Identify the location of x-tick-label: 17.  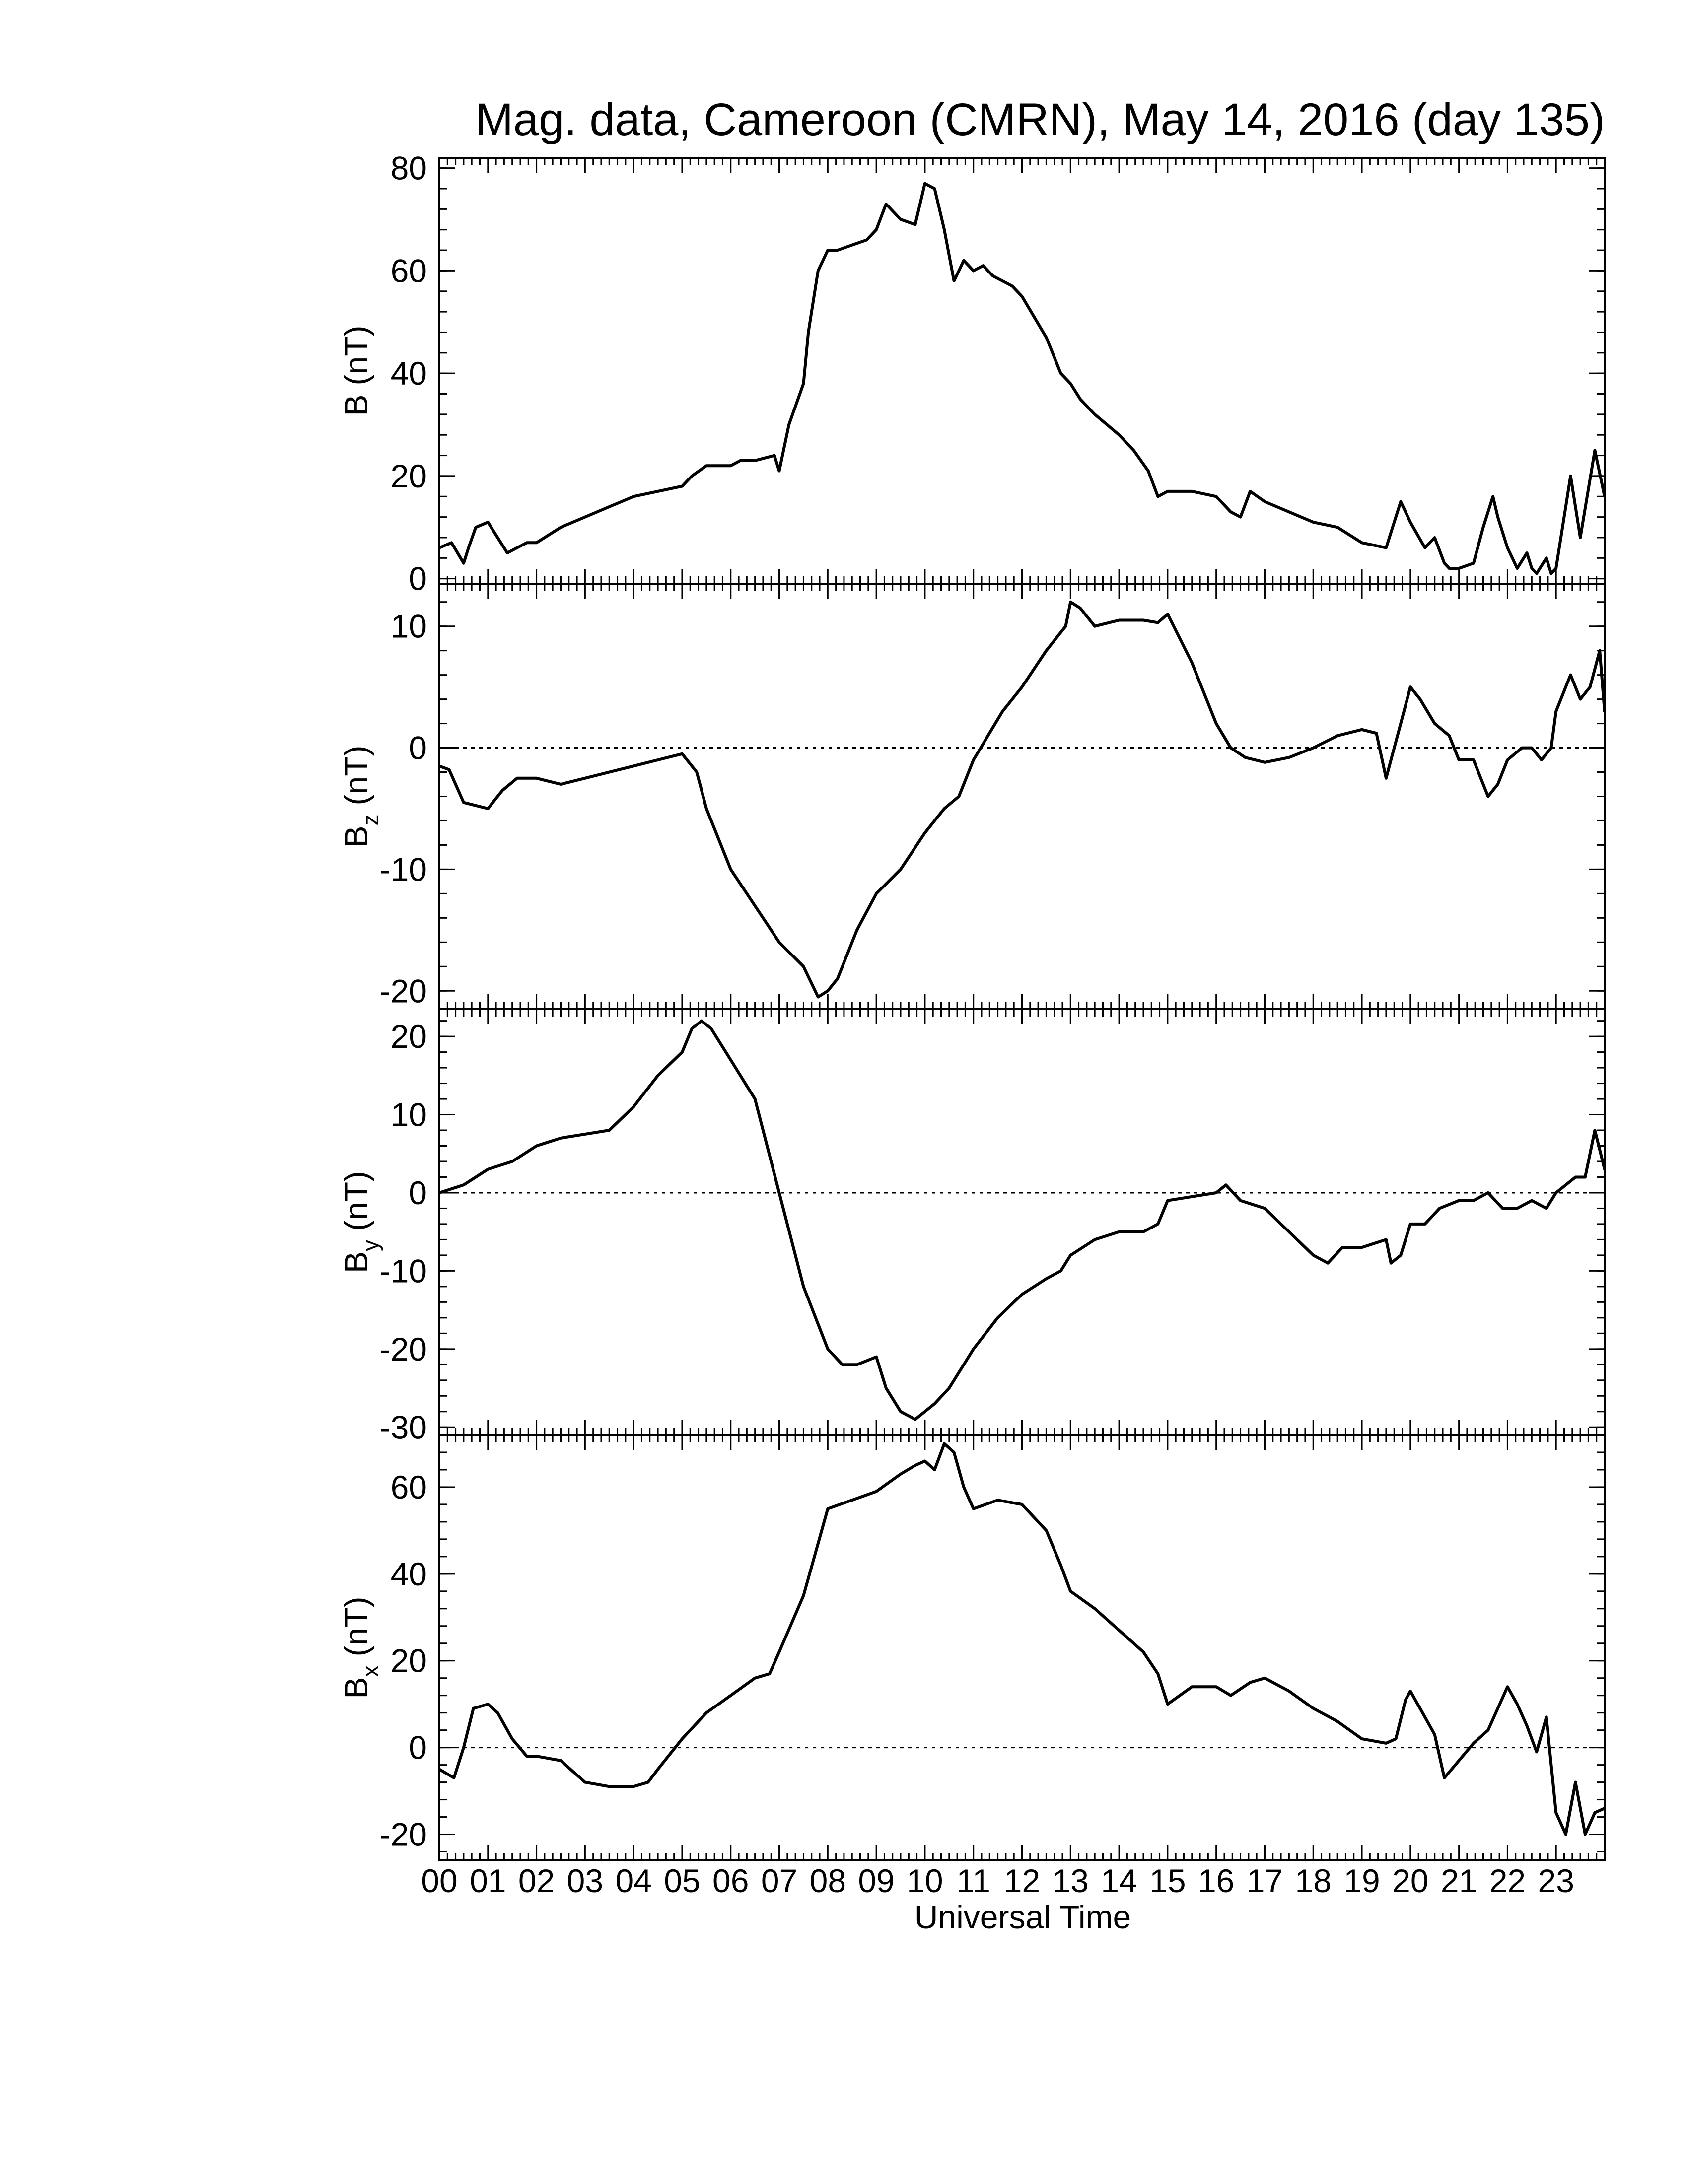
(1265, 1880).